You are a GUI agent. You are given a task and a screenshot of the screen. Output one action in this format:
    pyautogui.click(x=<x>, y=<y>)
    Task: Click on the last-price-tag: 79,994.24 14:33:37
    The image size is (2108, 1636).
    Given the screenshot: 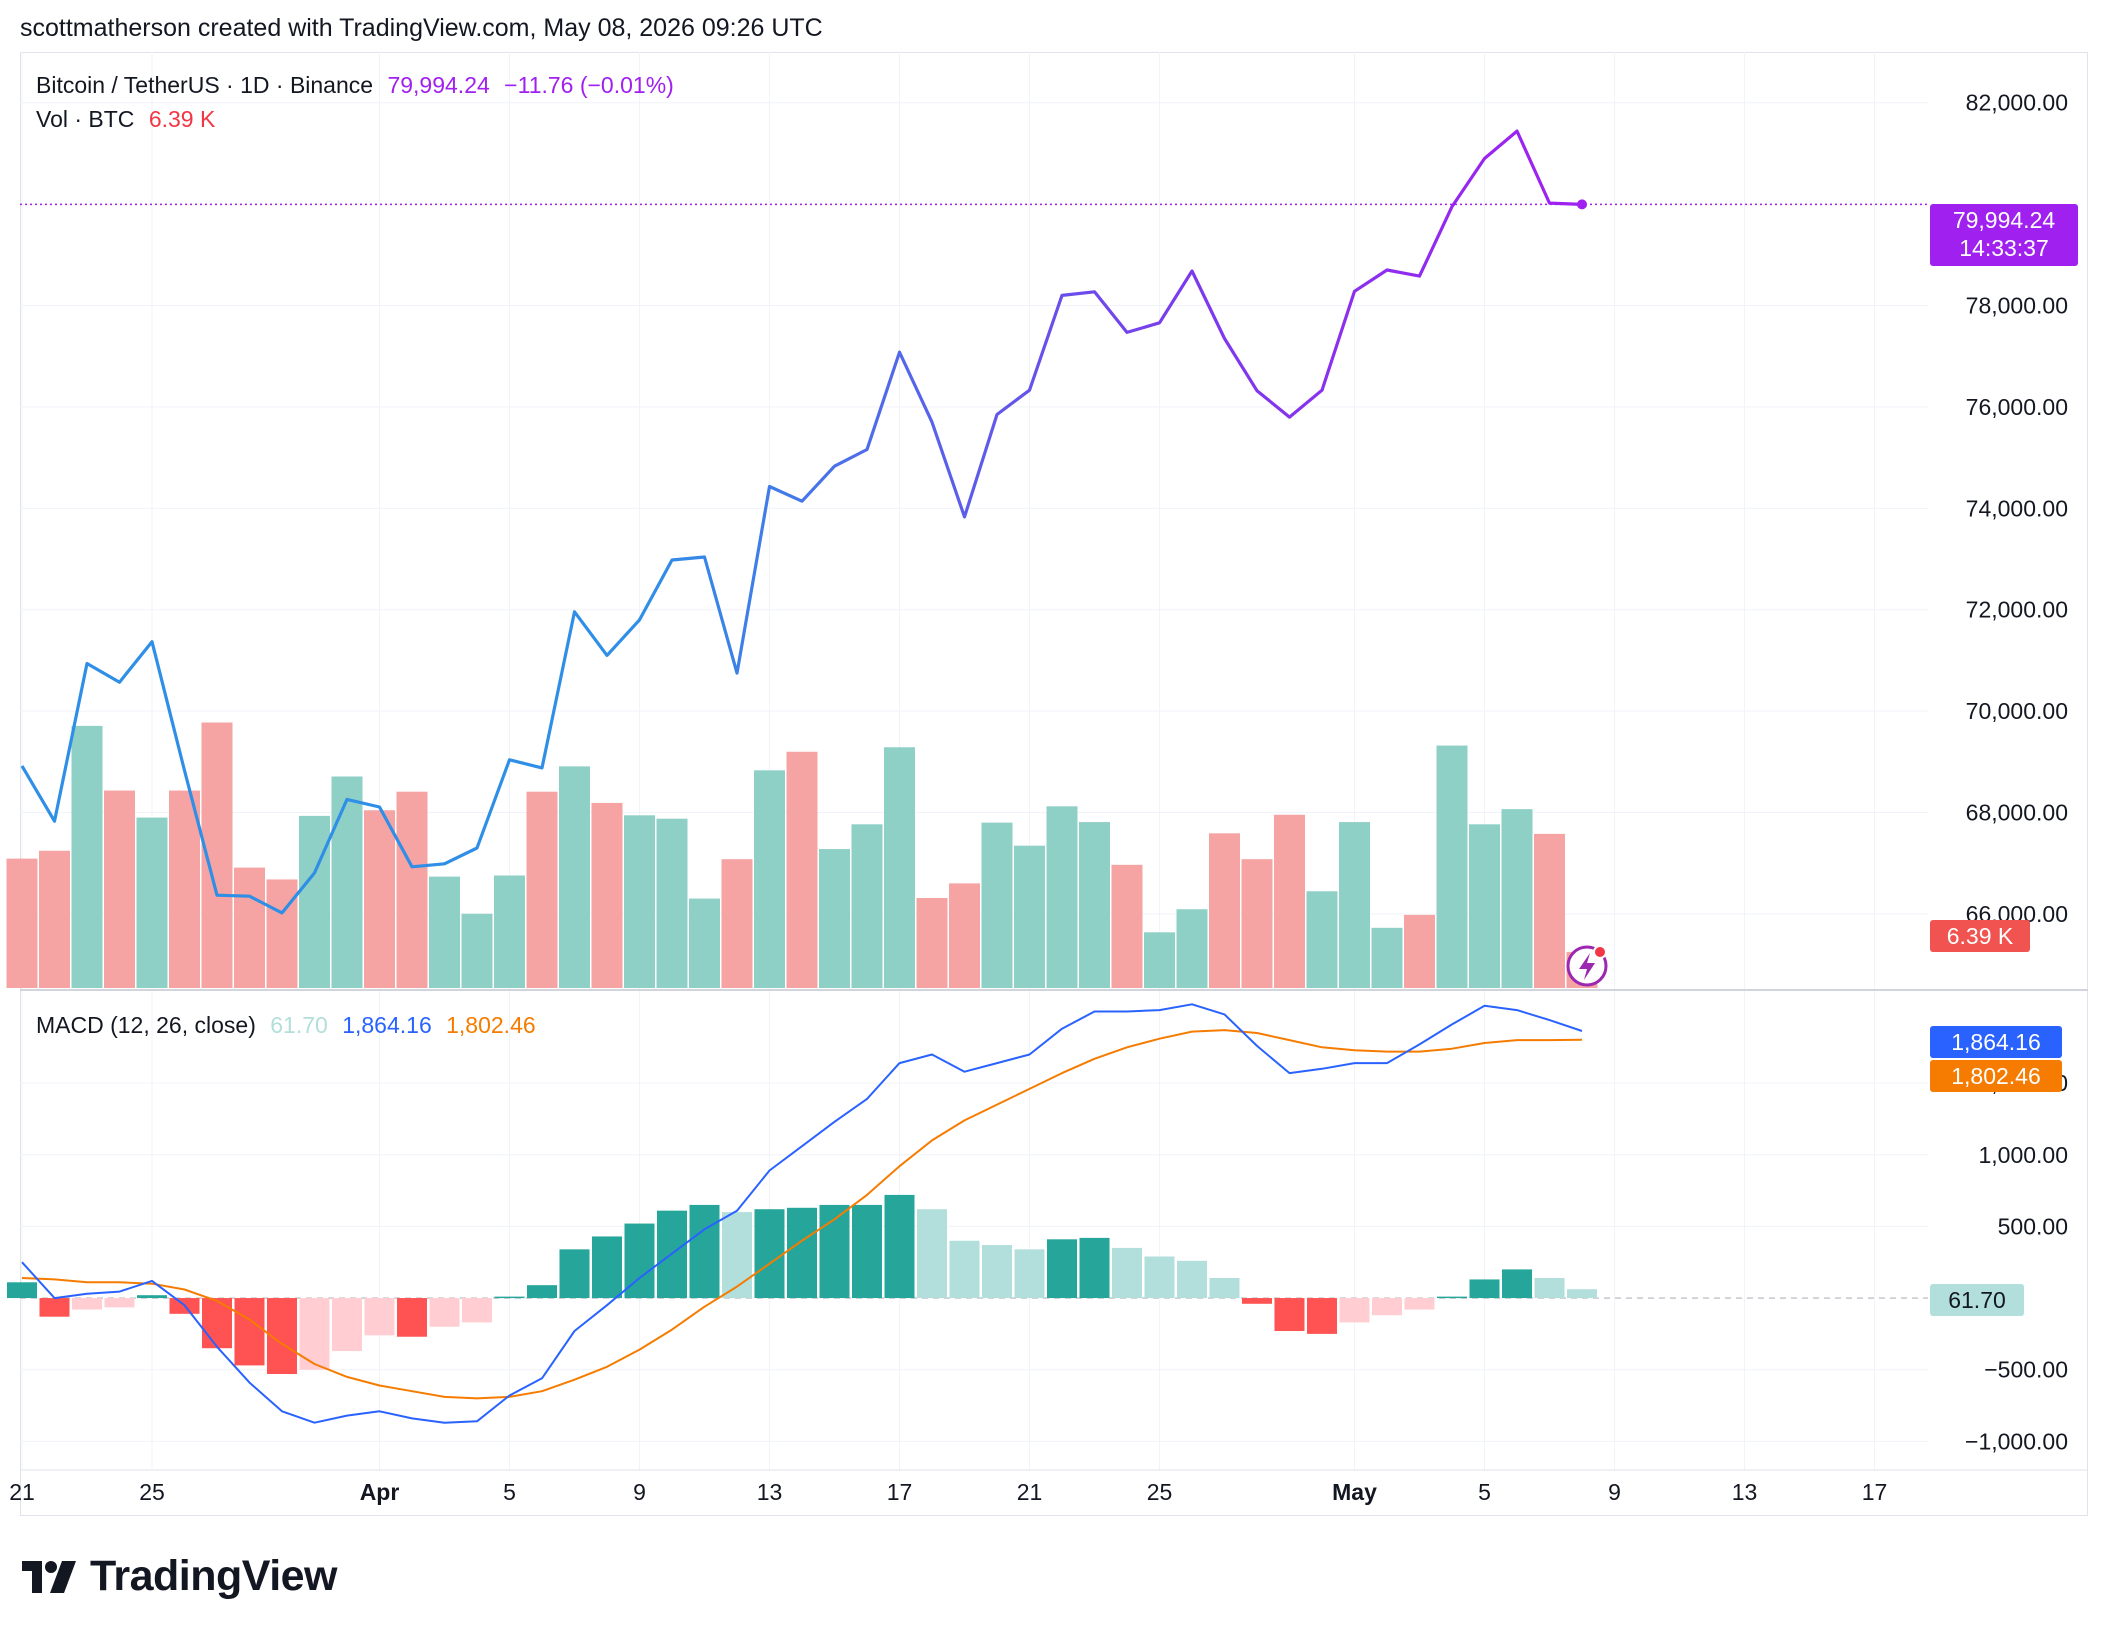 What is the action you would take?
    pyautogui.click(x=2004, y=235)
    